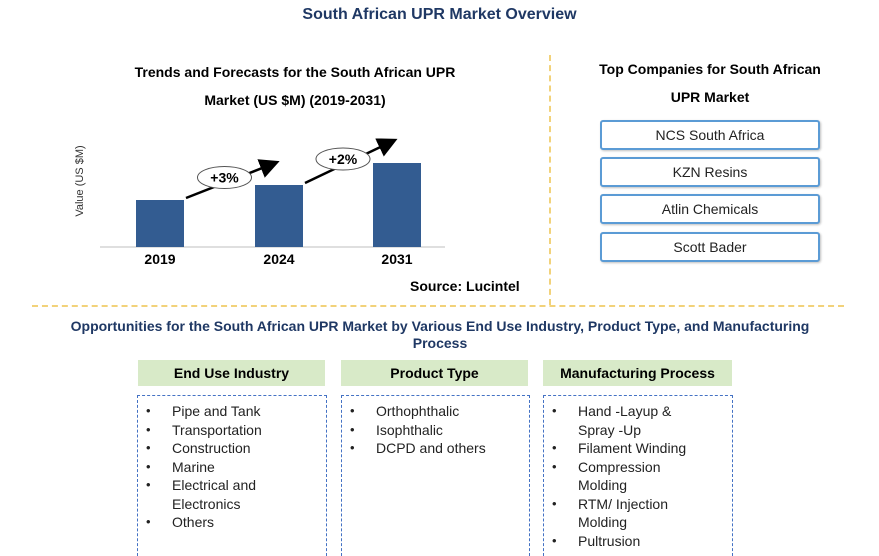 This screenshot has height=556, width=879. I want to click on list-item: Transportation, so click(232, 430).